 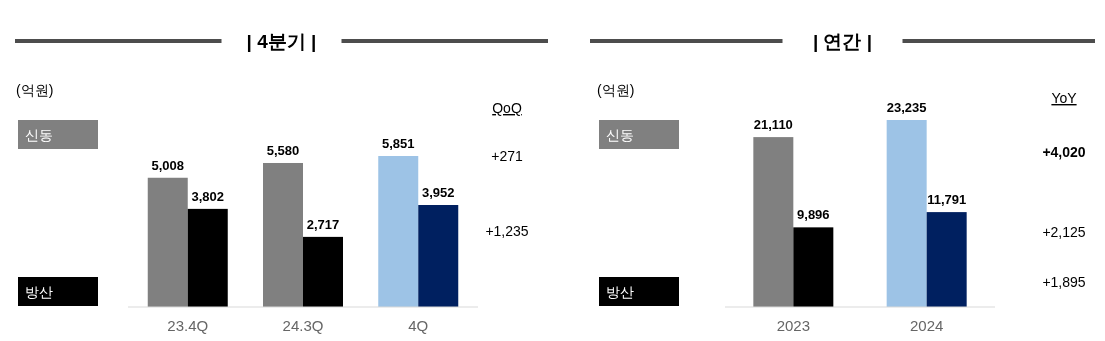 I want to click on x-tick-label: 2023, so click(x=793, y=325).